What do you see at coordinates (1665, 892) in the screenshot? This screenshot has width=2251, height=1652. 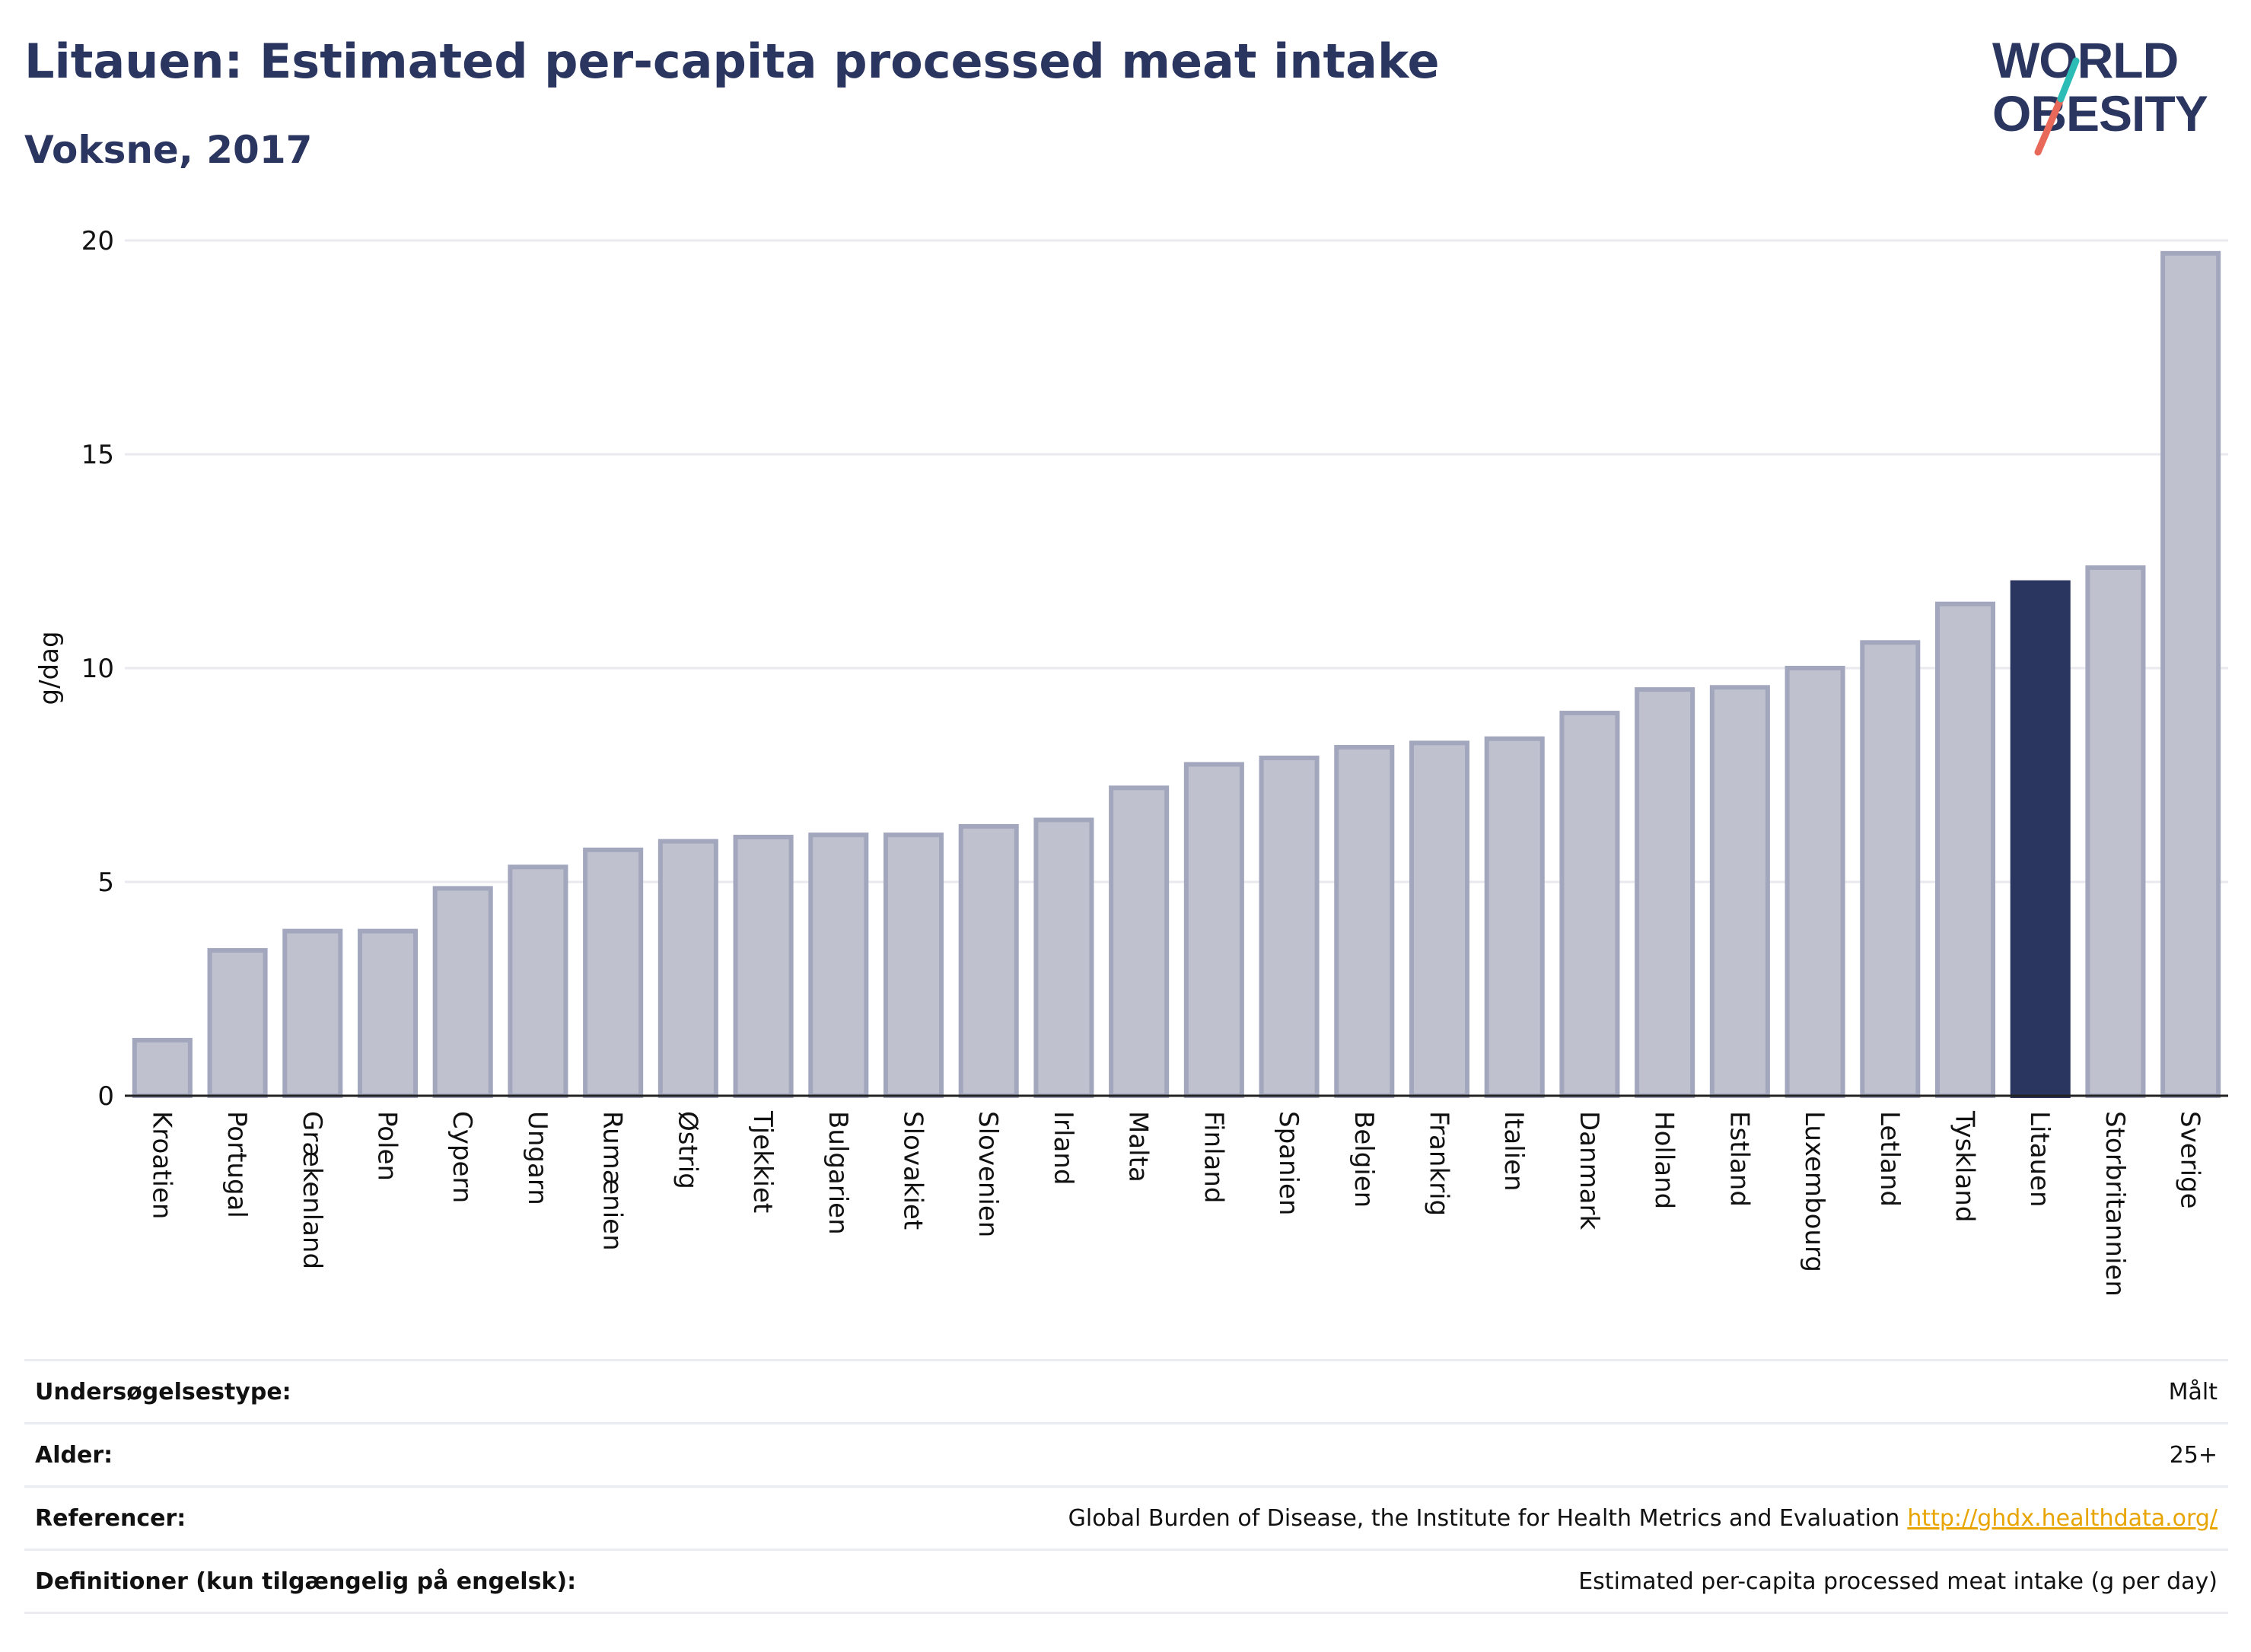 I see `bar-holland` at bounding box center [1665, 892].